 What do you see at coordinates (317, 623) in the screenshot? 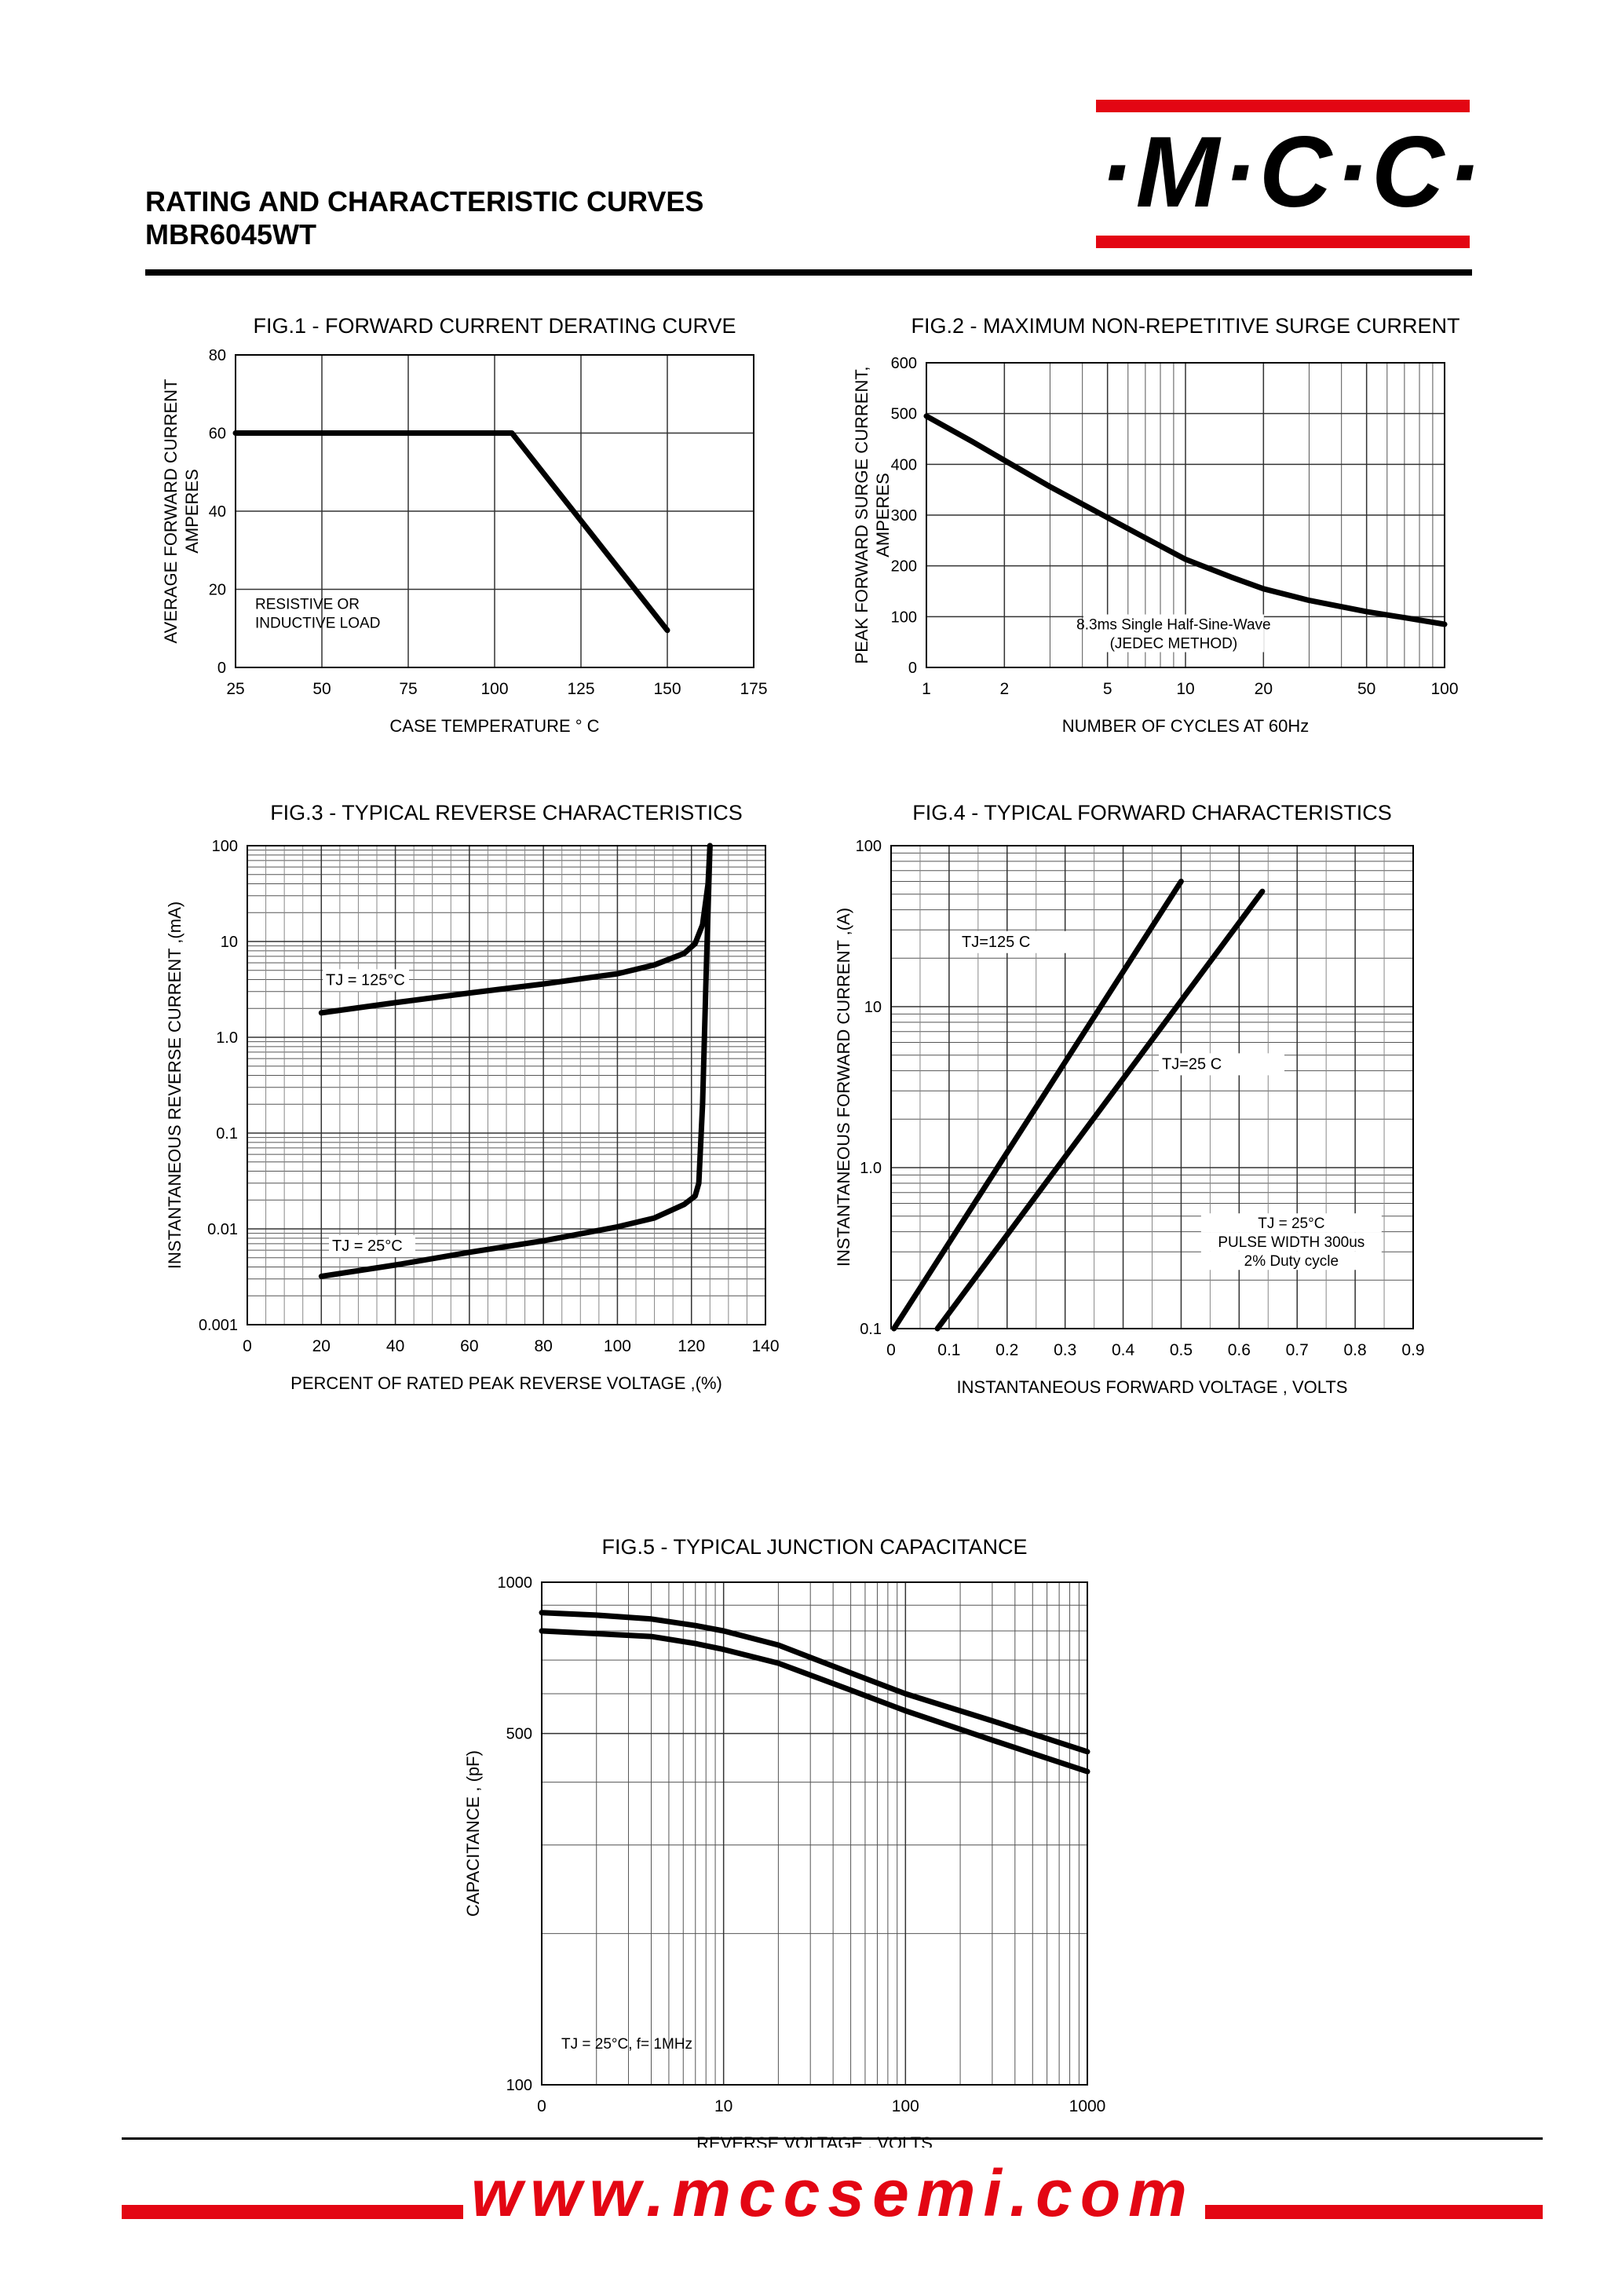
I see `chart-annotation: INDUCTIVE LOAD` at bounding box center [317, 623].